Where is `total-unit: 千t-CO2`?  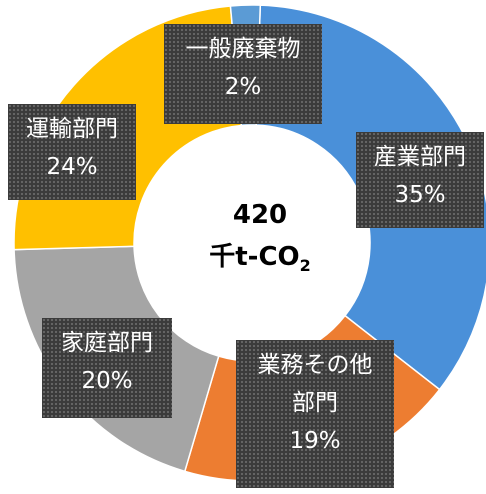 total-unit: 千t-CO2 is located at coordinates (260, 255).